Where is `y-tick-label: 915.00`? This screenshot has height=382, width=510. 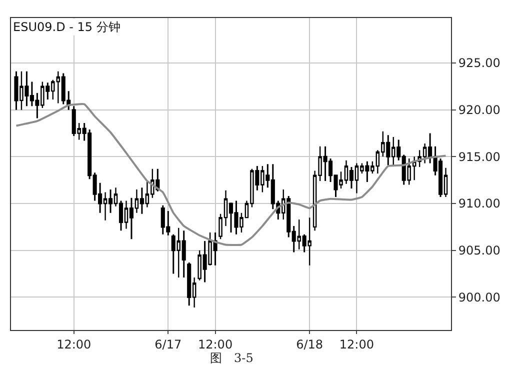 y-tick-label: 915.00 is located at coordinates (479, 157).